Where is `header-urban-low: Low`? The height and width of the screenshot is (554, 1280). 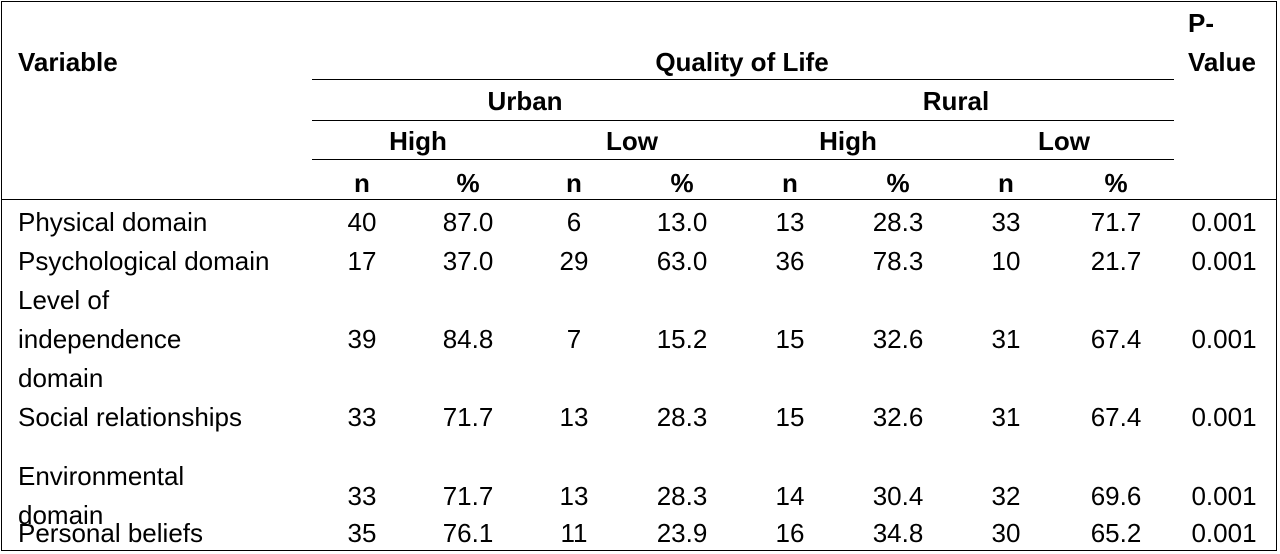
header-urban-low: Low is located at coordinates (632, 141).